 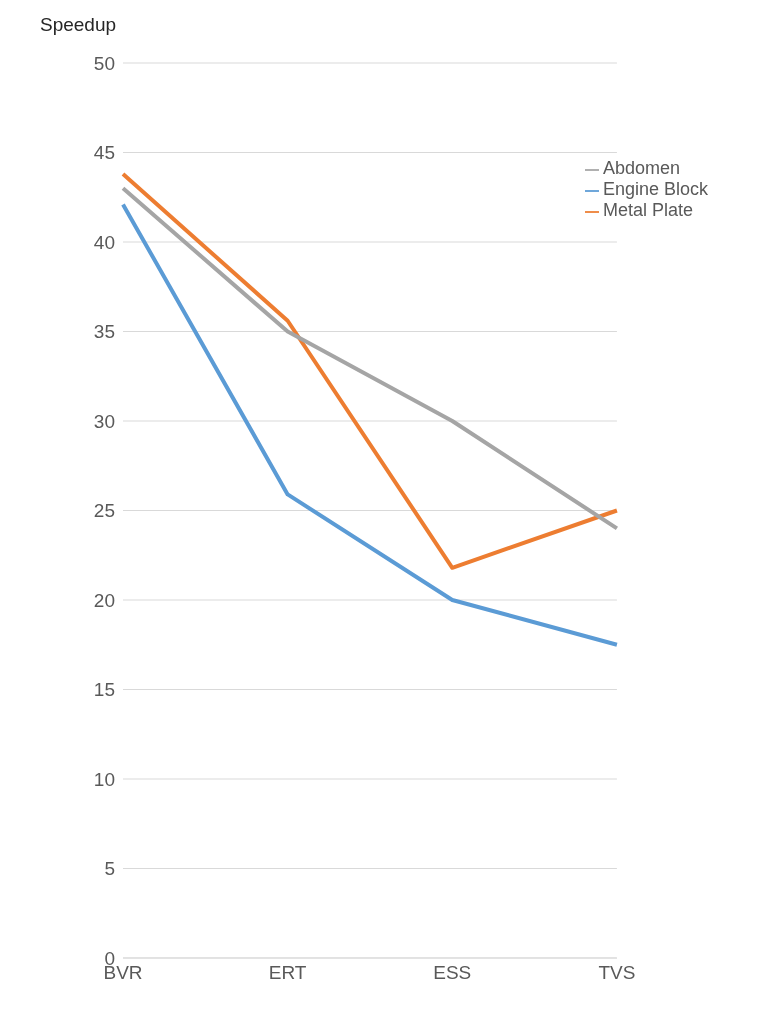 What do you see at coordinates (104, 332) in the screenshot?
I see `y-tick-label: 35` at bounding box center [104, 332].